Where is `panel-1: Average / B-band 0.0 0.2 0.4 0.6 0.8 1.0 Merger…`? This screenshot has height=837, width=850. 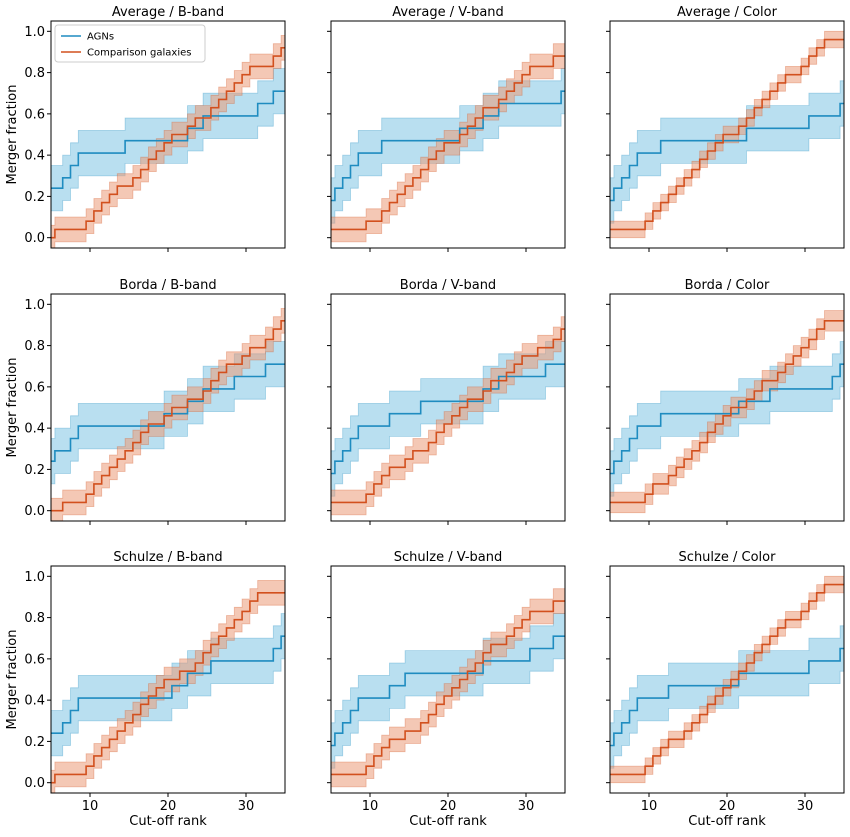 panel-1: Average / B-band 0.0 0.2 0.4 0.6 0.8 1.0 Merger… is located at coordinates (145, 128).